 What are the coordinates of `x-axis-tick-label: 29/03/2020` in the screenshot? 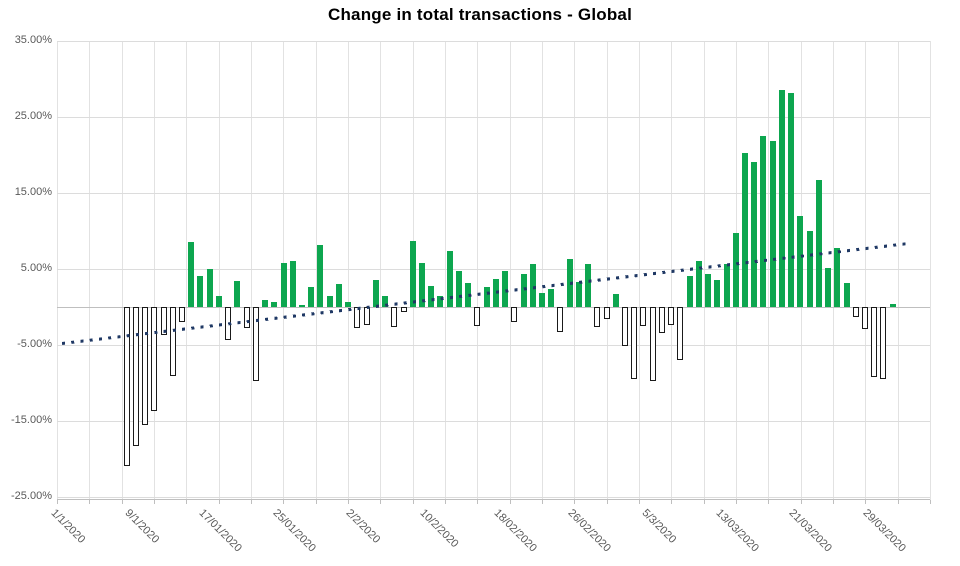 It's located at (884, 531).